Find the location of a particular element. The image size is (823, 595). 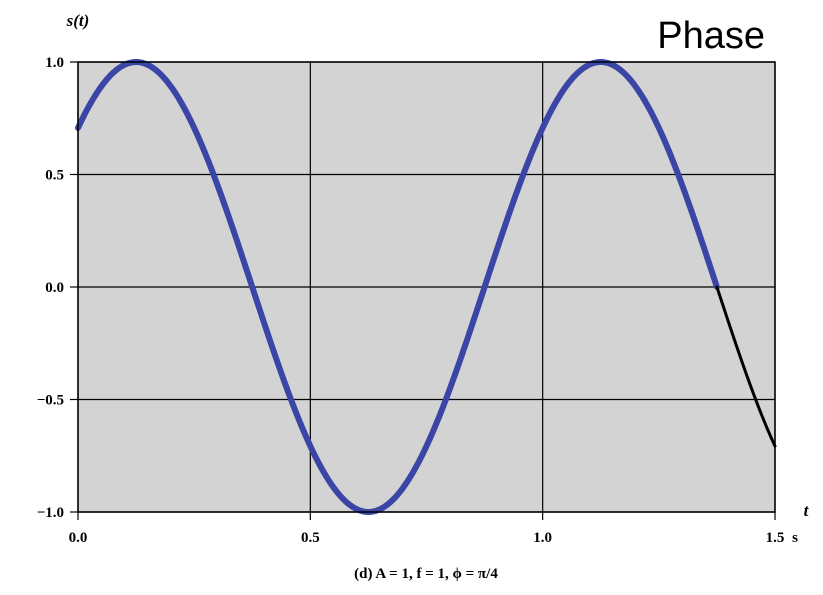

y-tick-label: 0.5 is located at coordinates (54, 176).